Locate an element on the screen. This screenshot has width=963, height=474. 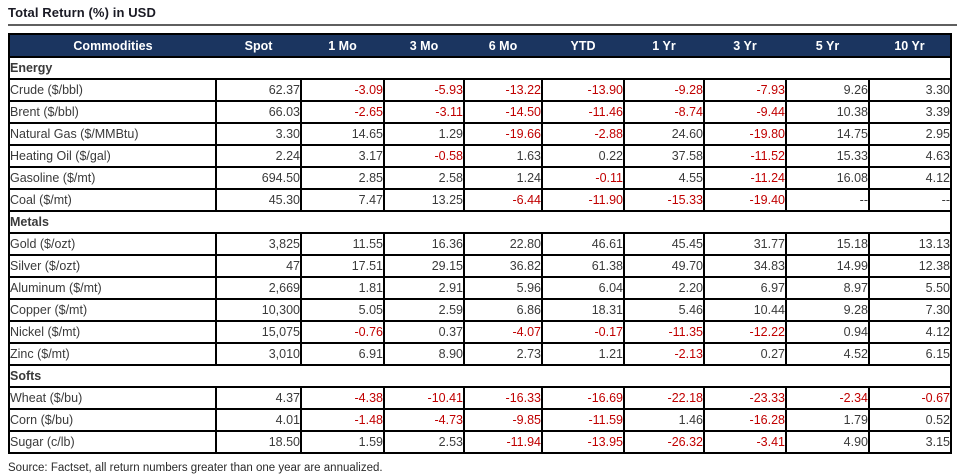
value-cell: 2.91 is located at coordinates (424, 288).